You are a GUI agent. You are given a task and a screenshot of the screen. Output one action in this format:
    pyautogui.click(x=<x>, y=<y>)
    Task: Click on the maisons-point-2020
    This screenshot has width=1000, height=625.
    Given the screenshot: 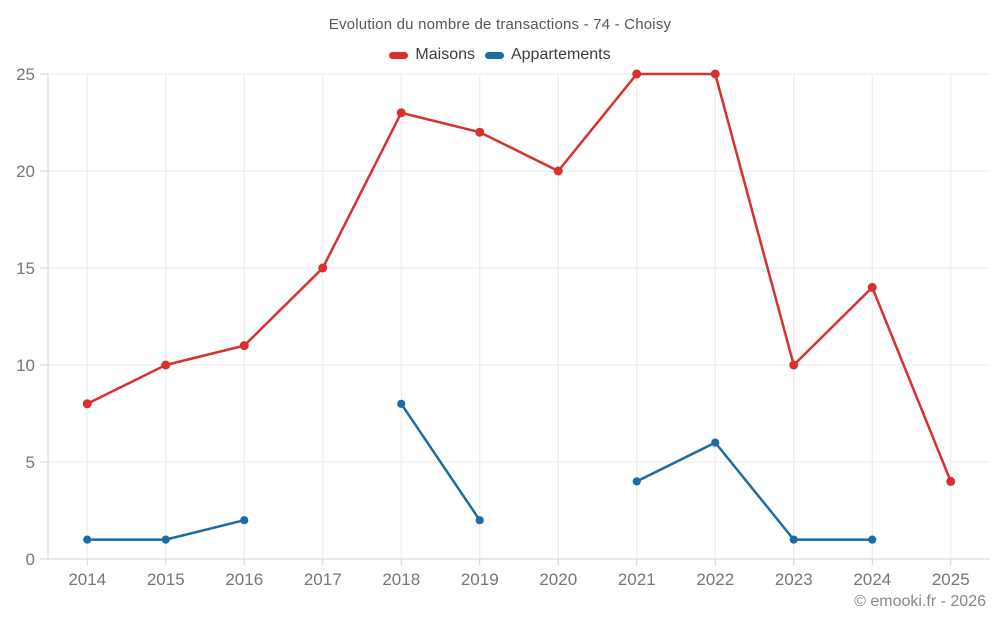 What is the action you would take?
    pyautogui.click(x=558, y=171)
    